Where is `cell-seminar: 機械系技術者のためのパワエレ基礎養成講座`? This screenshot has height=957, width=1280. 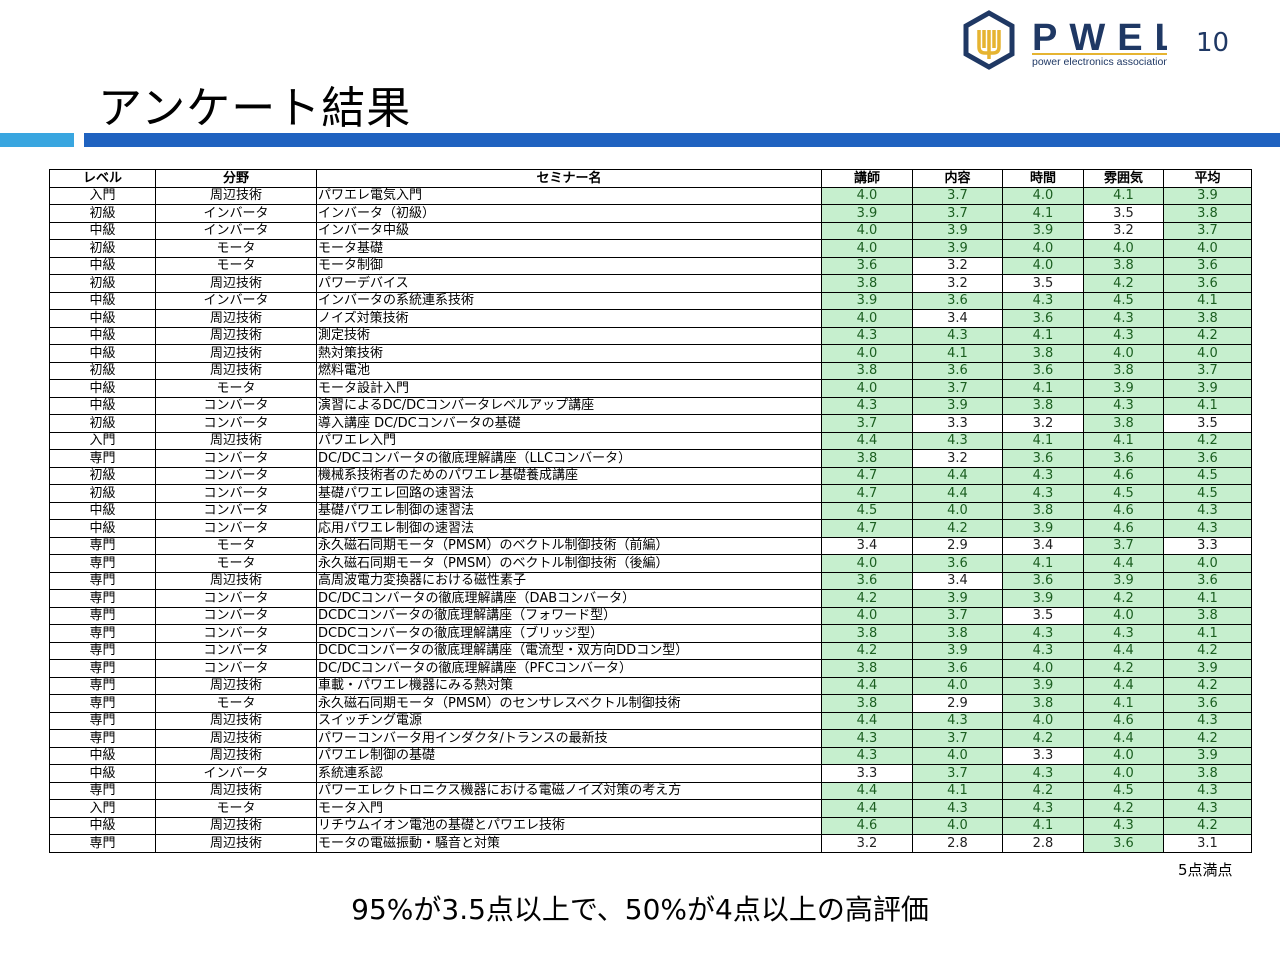 cell-seminar: 機械系技術者のためのパワエレ基礎養成講座 is located at coordinates (569, 475).